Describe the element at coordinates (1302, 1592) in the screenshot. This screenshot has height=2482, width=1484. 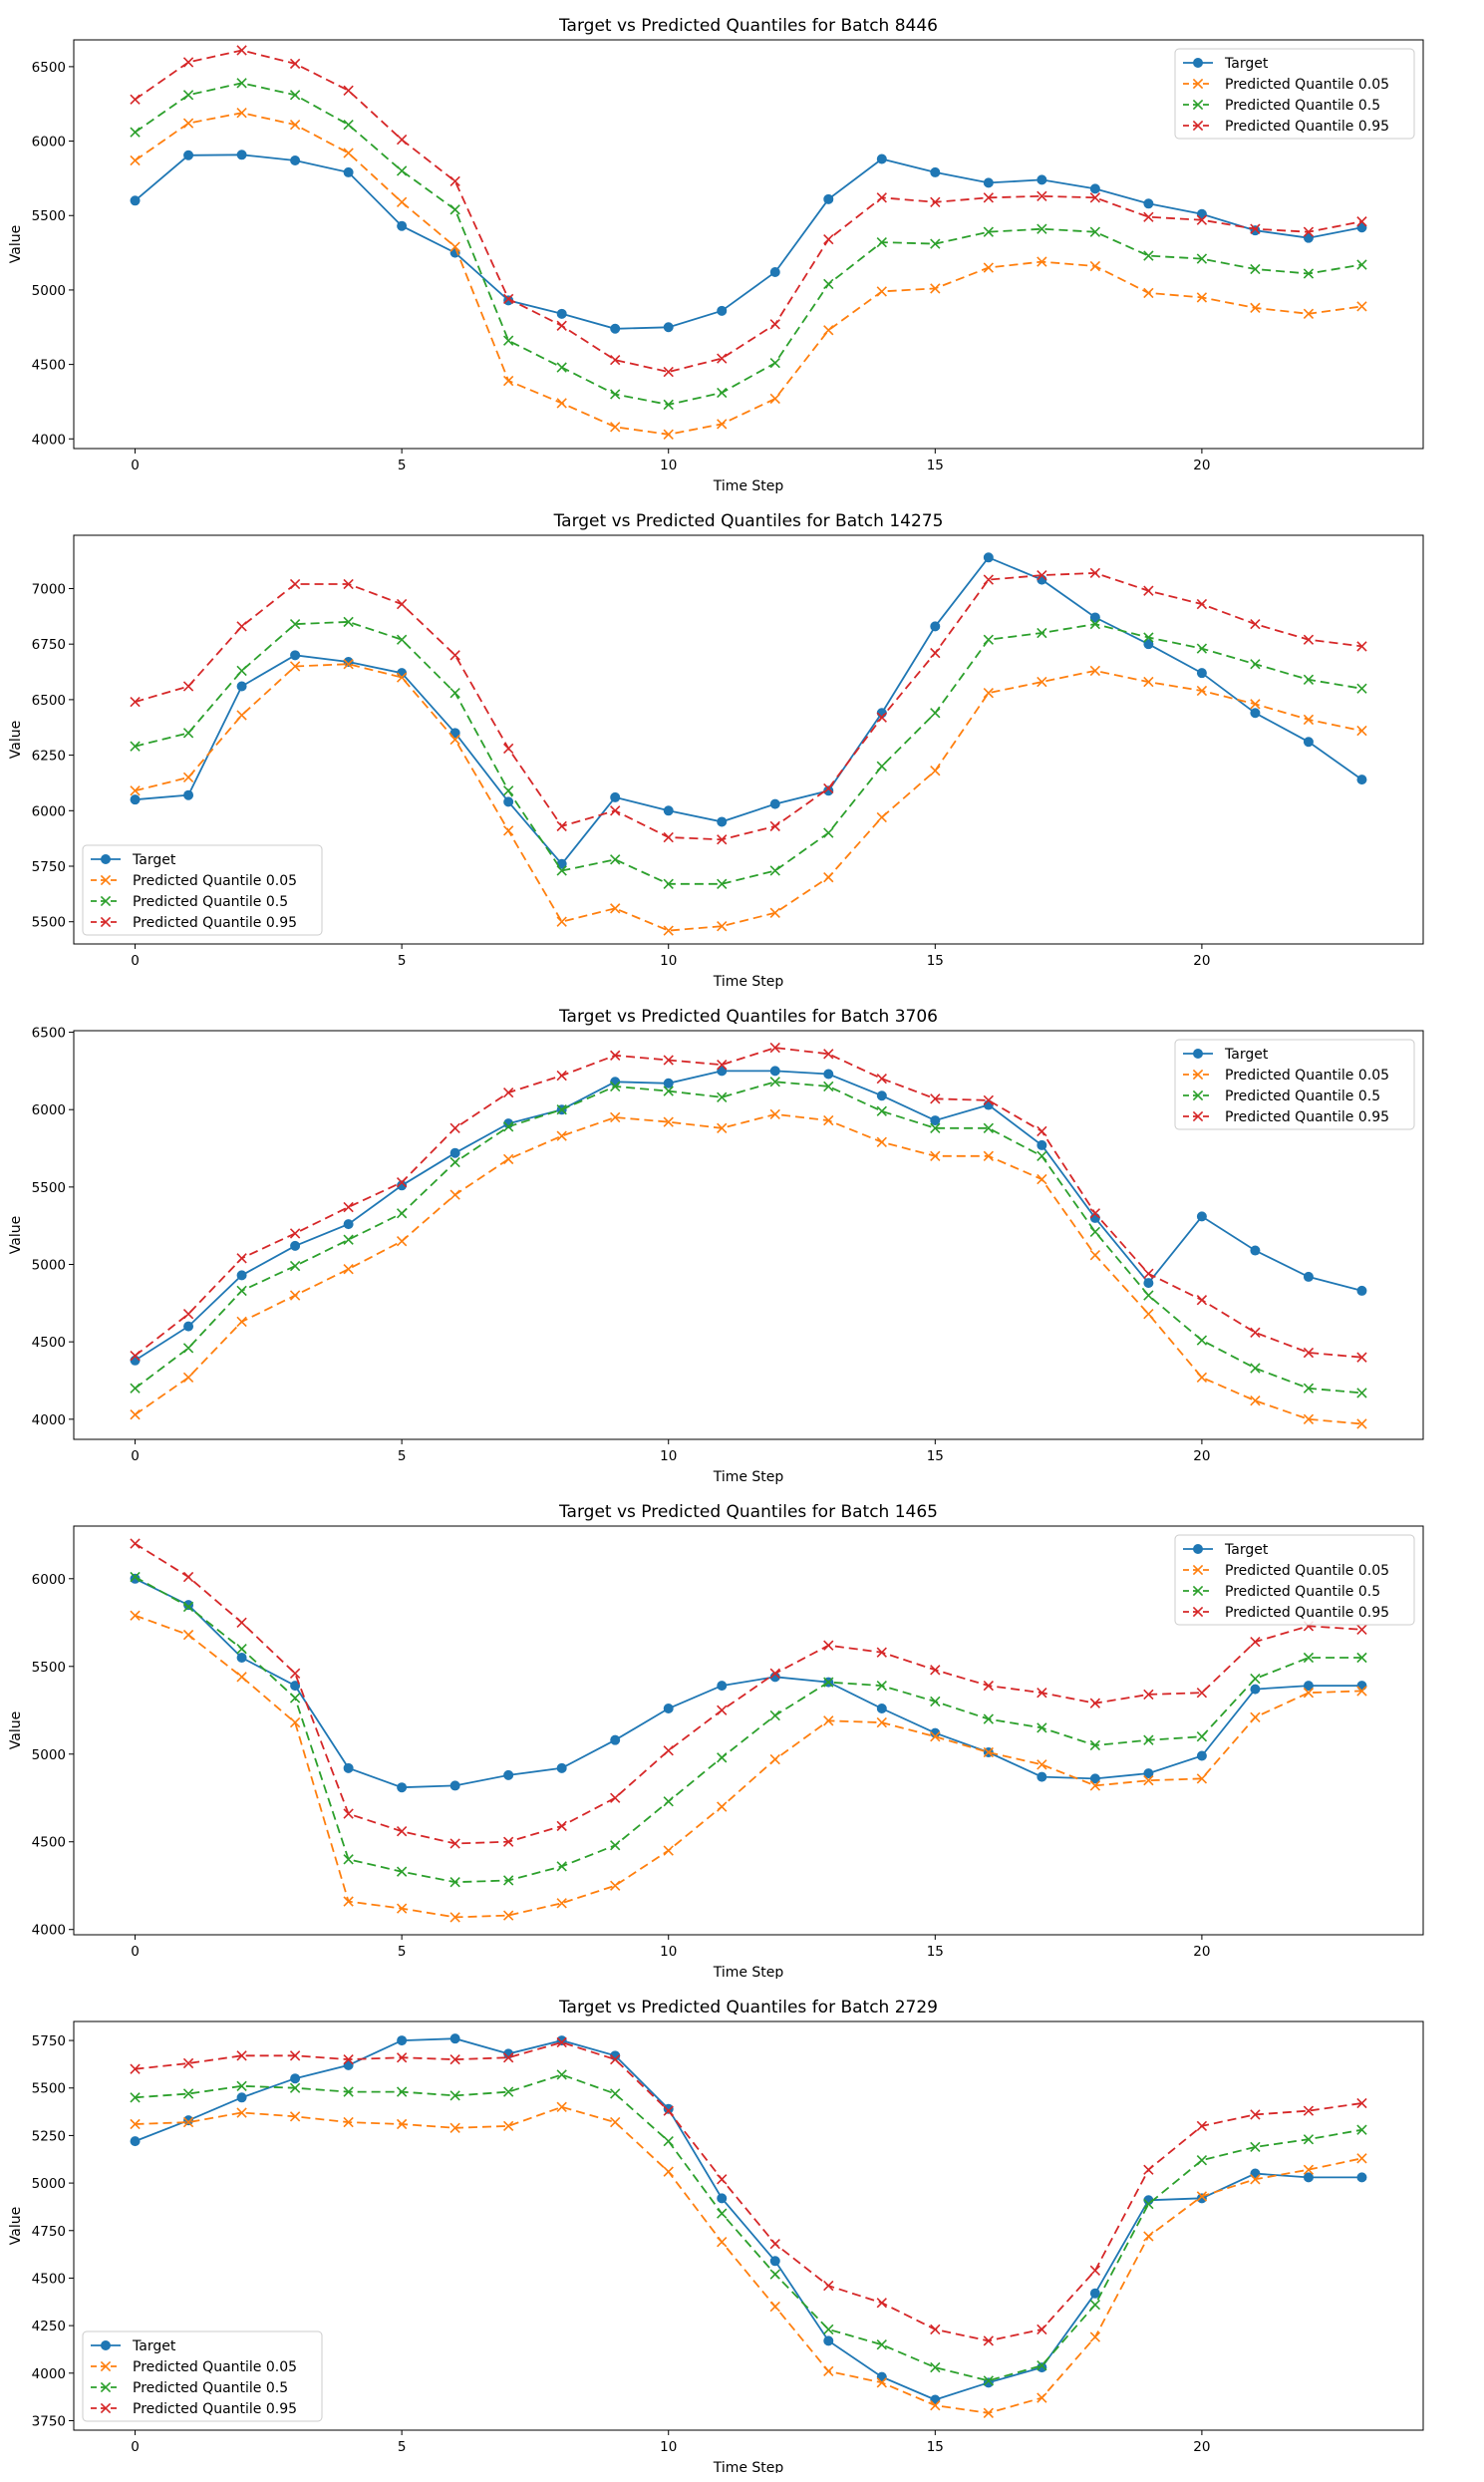
I see `legend-q50-label: Predicted Quantile 0.5` at that location.